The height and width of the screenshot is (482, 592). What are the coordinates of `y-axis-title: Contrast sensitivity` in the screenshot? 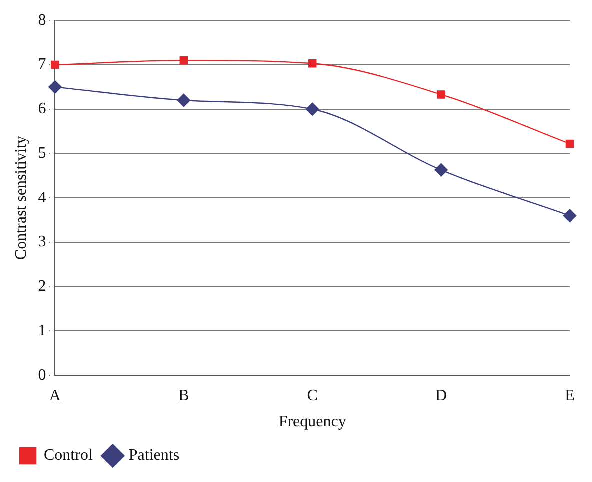 It's located at (21, 198).